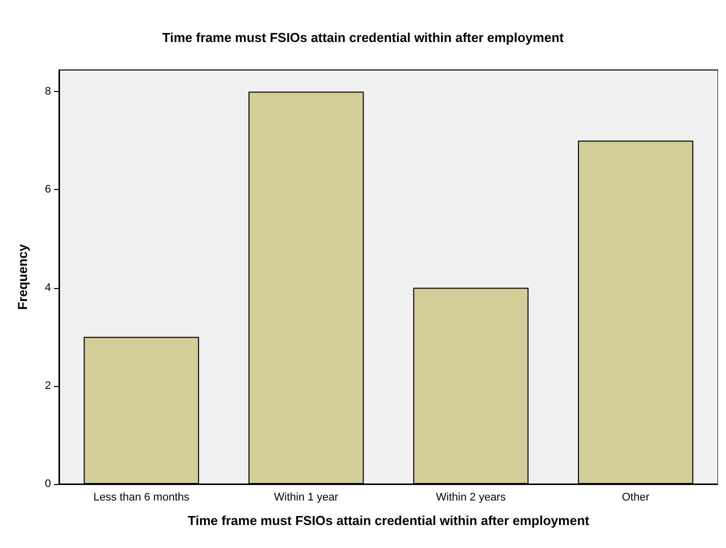  What do you see at coordinates (363, 37) in the screenshot?
I see `chart-title: Time frame must FSIOs attain credential within after employment` at bounding box center [363, 37].